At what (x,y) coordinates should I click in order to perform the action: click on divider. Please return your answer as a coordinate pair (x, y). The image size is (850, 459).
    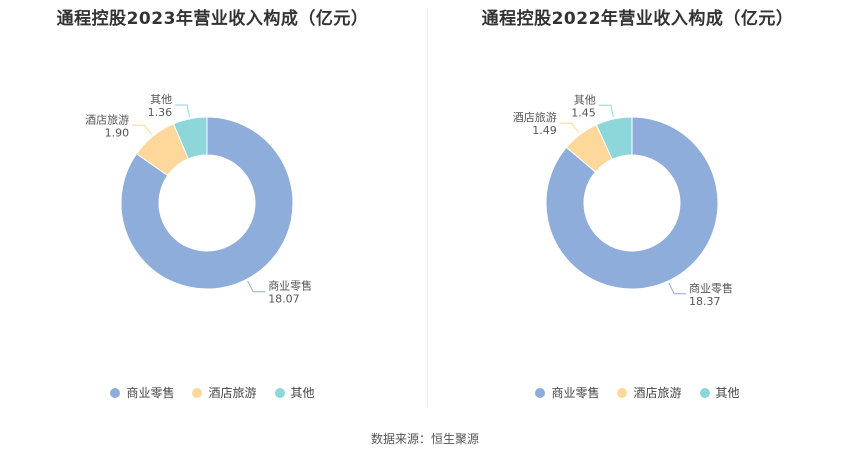
    Looking at the image, I should click on (427, 208).